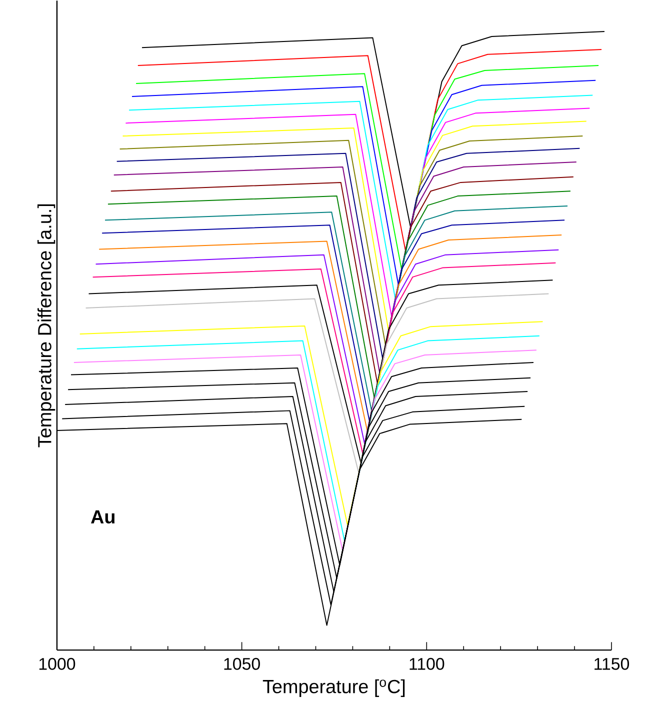 The width and height of the screenshot is (654, 727). I want to click on x-tick-label: 1050, so click(242, 664).